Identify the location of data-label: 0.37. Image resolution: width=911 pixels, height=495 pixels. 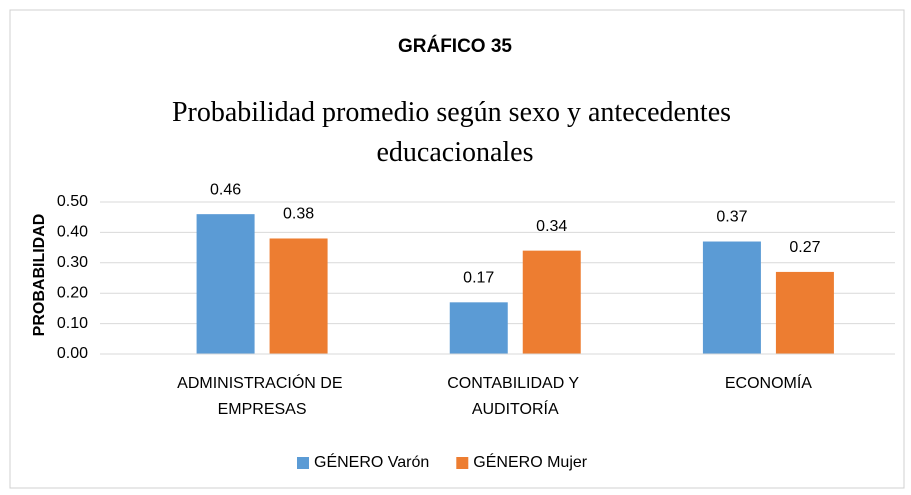
(731, 217).